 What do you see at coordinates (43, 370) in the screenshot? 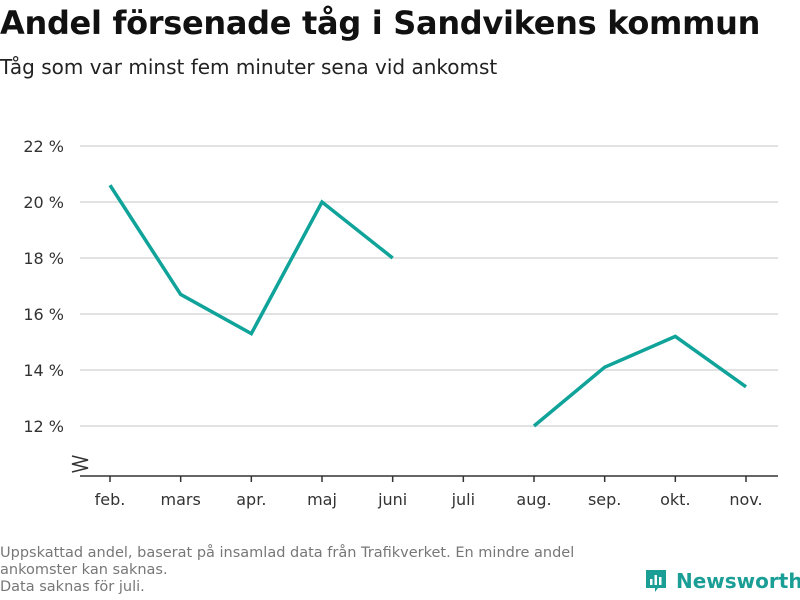
I see `y-tick-label: 14 %` at bounding box center [43, 370].